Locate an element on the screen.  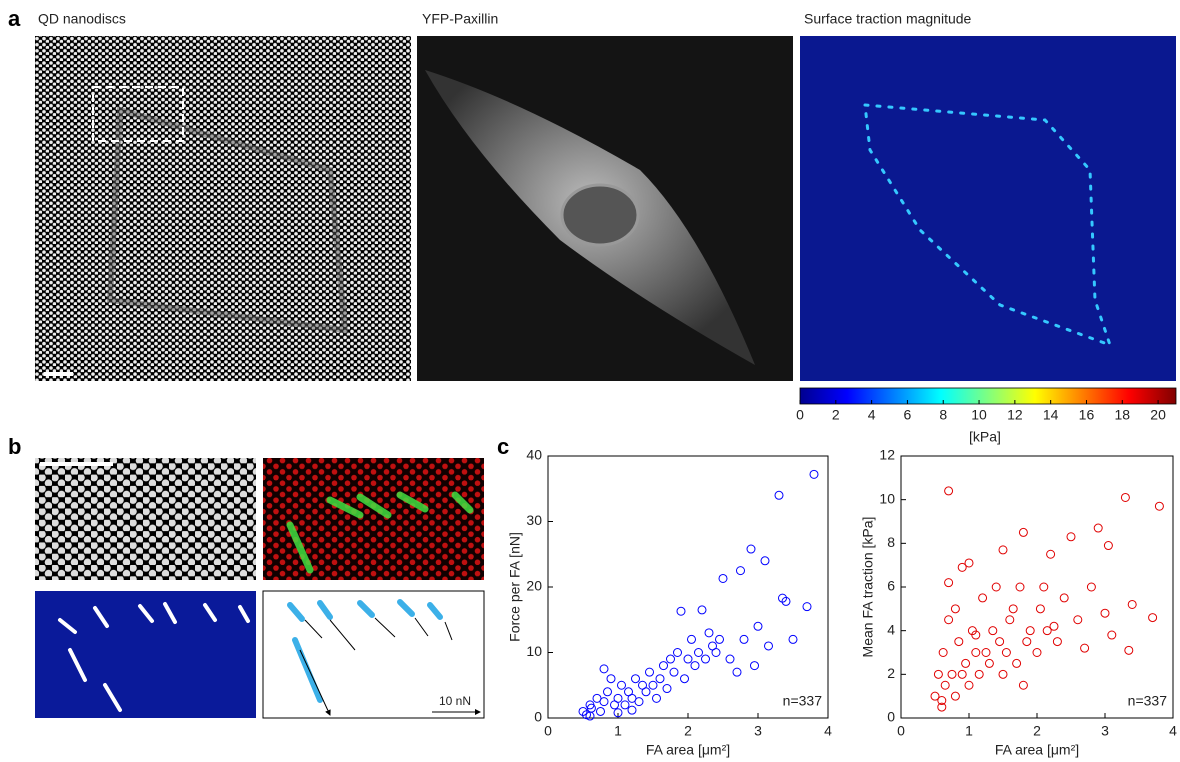
x-tick-label: 2 is located at coordinates (1037, 731).